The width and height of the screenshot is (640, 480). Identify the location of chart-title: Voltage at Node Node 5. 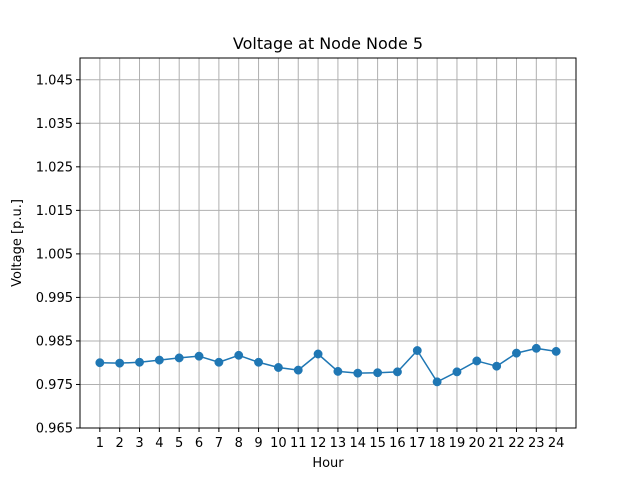
(328, 43).